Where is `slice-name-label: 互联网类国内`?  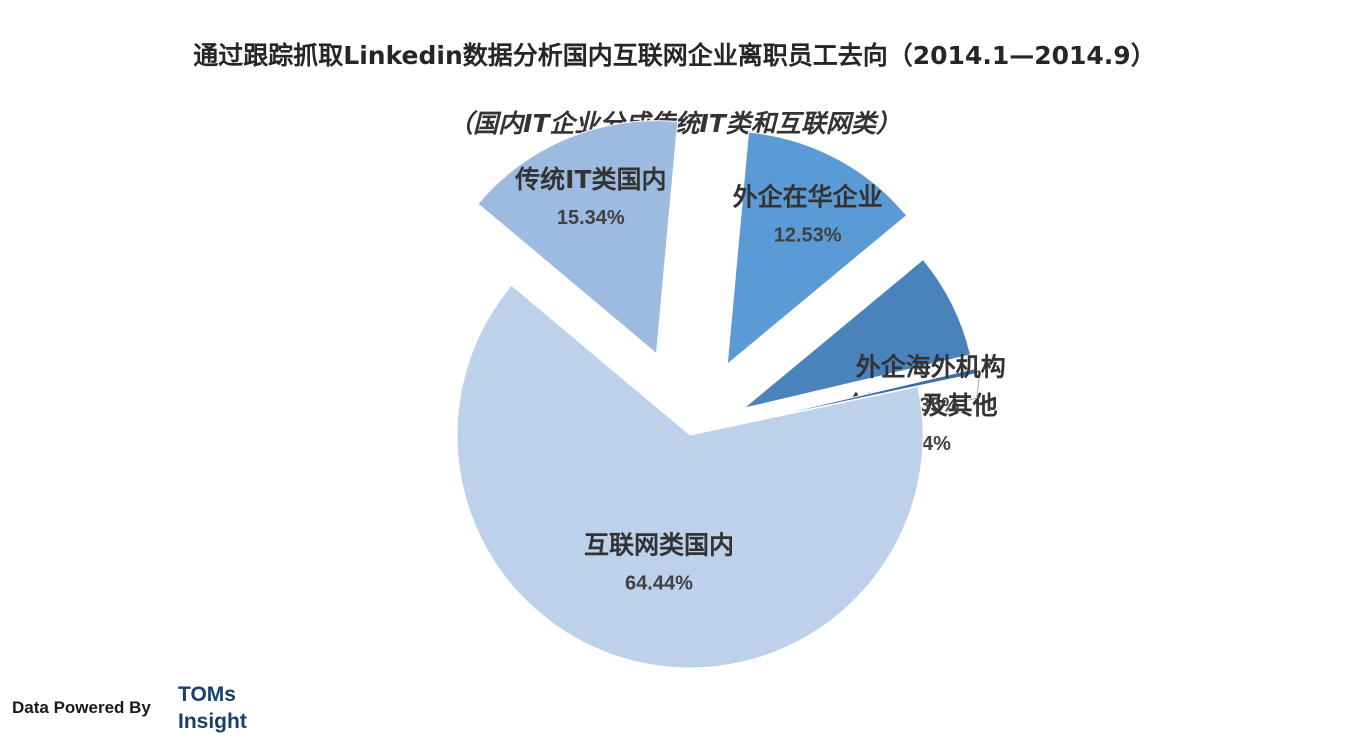
slice-name-label: 互联网类国内 is located at coordinates (659, 544).